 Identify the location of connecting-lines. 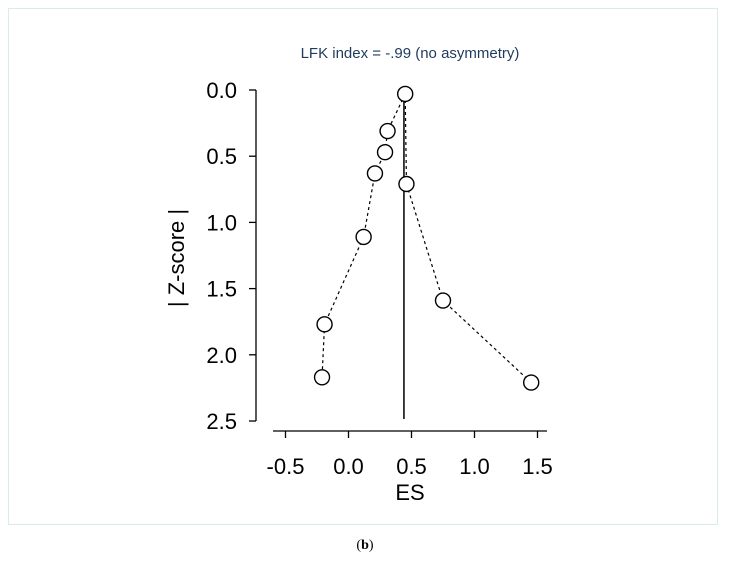
(426, 238).